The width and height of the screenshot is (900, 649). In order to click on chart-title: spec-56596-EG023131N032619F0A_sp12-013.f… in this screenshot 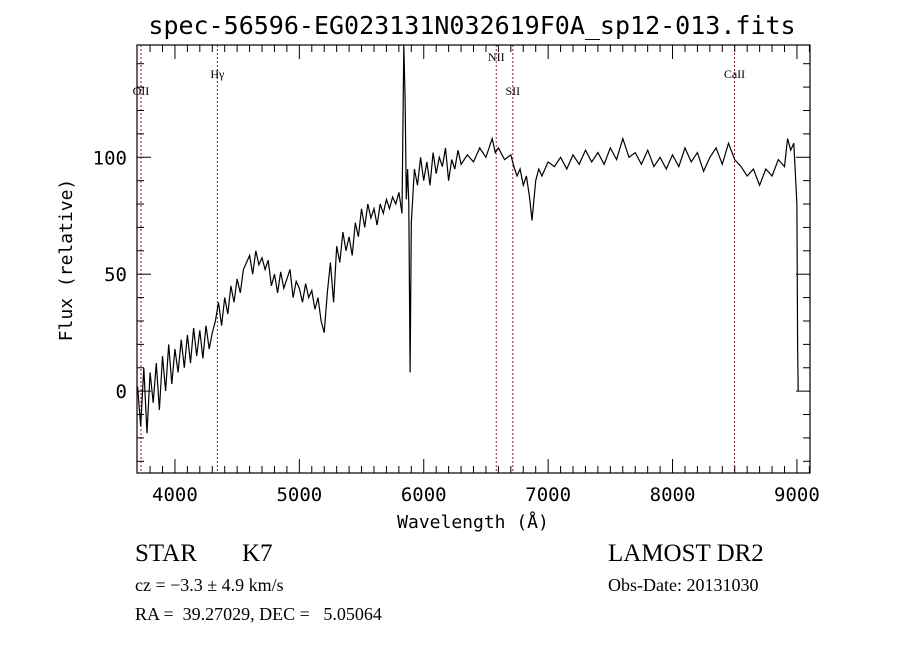, I will do `click(471, 25)`.